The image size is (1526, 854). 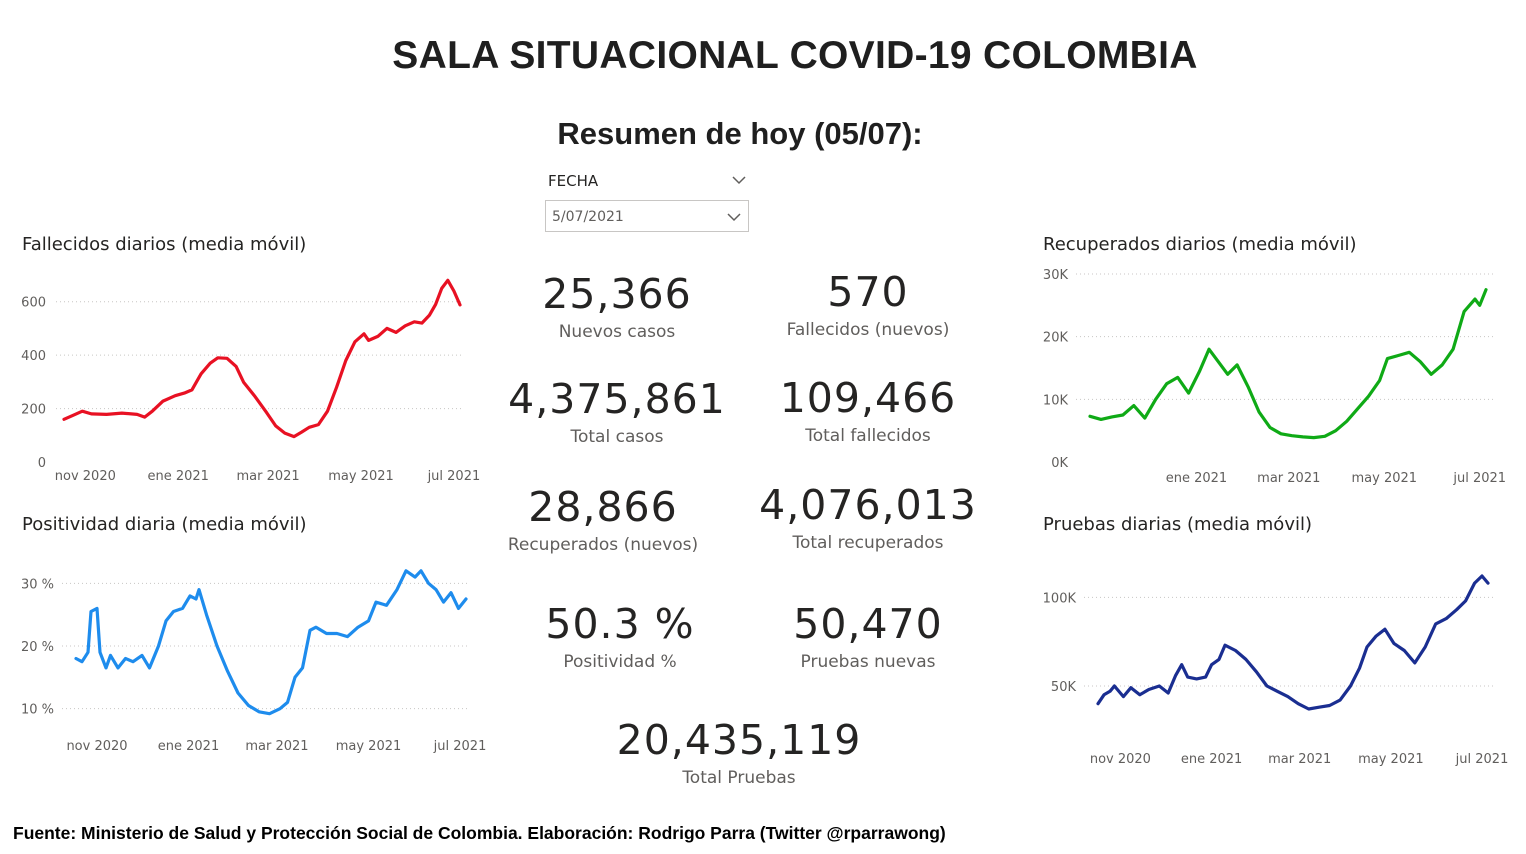 What do you see at coordinates (1056, 275) in the screenshot?
I see `y-tick-label: 30K` at bounding box center [1056, 275].